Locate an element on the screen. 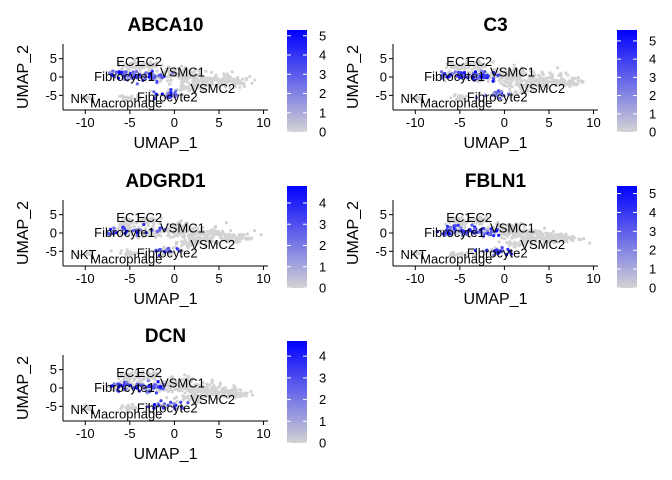  x-tick-label: 0 is located at coordinates (174, 122).